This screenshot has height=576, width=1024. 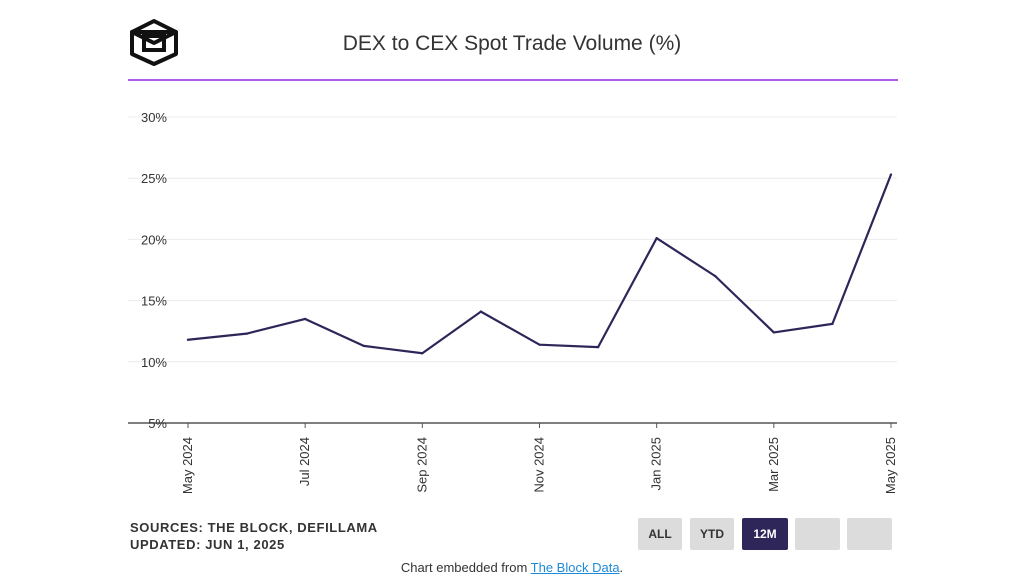 I want to click on y-tick-label: 5%, so click(x=157, y=423).